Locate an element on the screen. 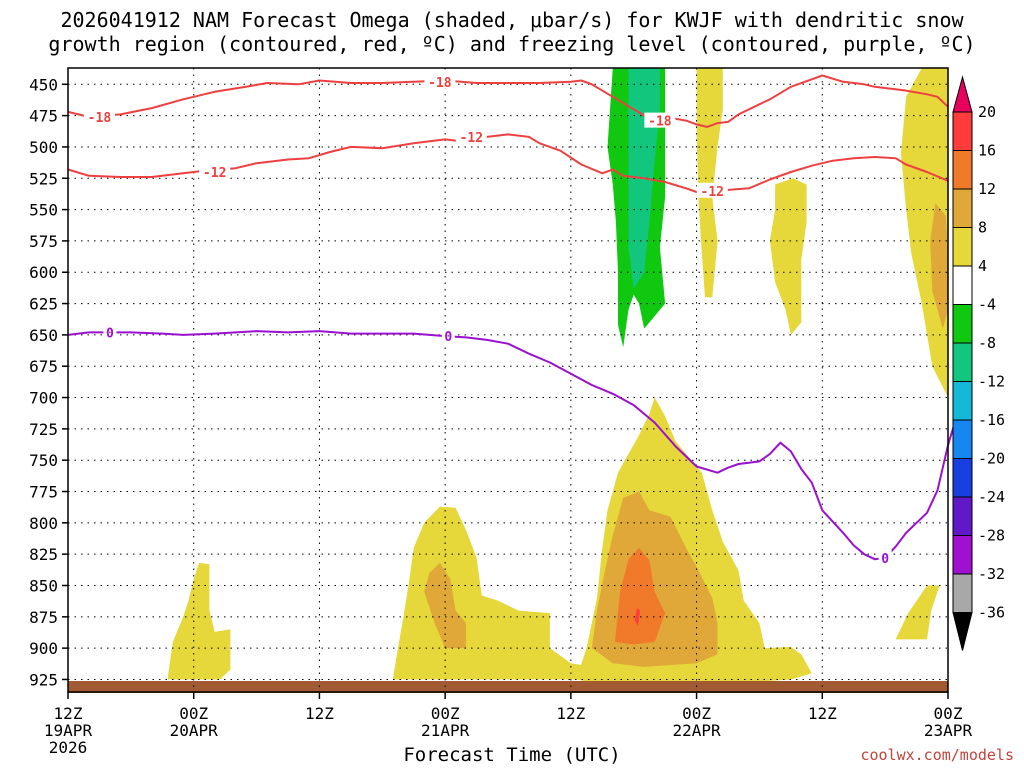  x-tick-label-24-0: 12Z is located at coordinates (319, 713).